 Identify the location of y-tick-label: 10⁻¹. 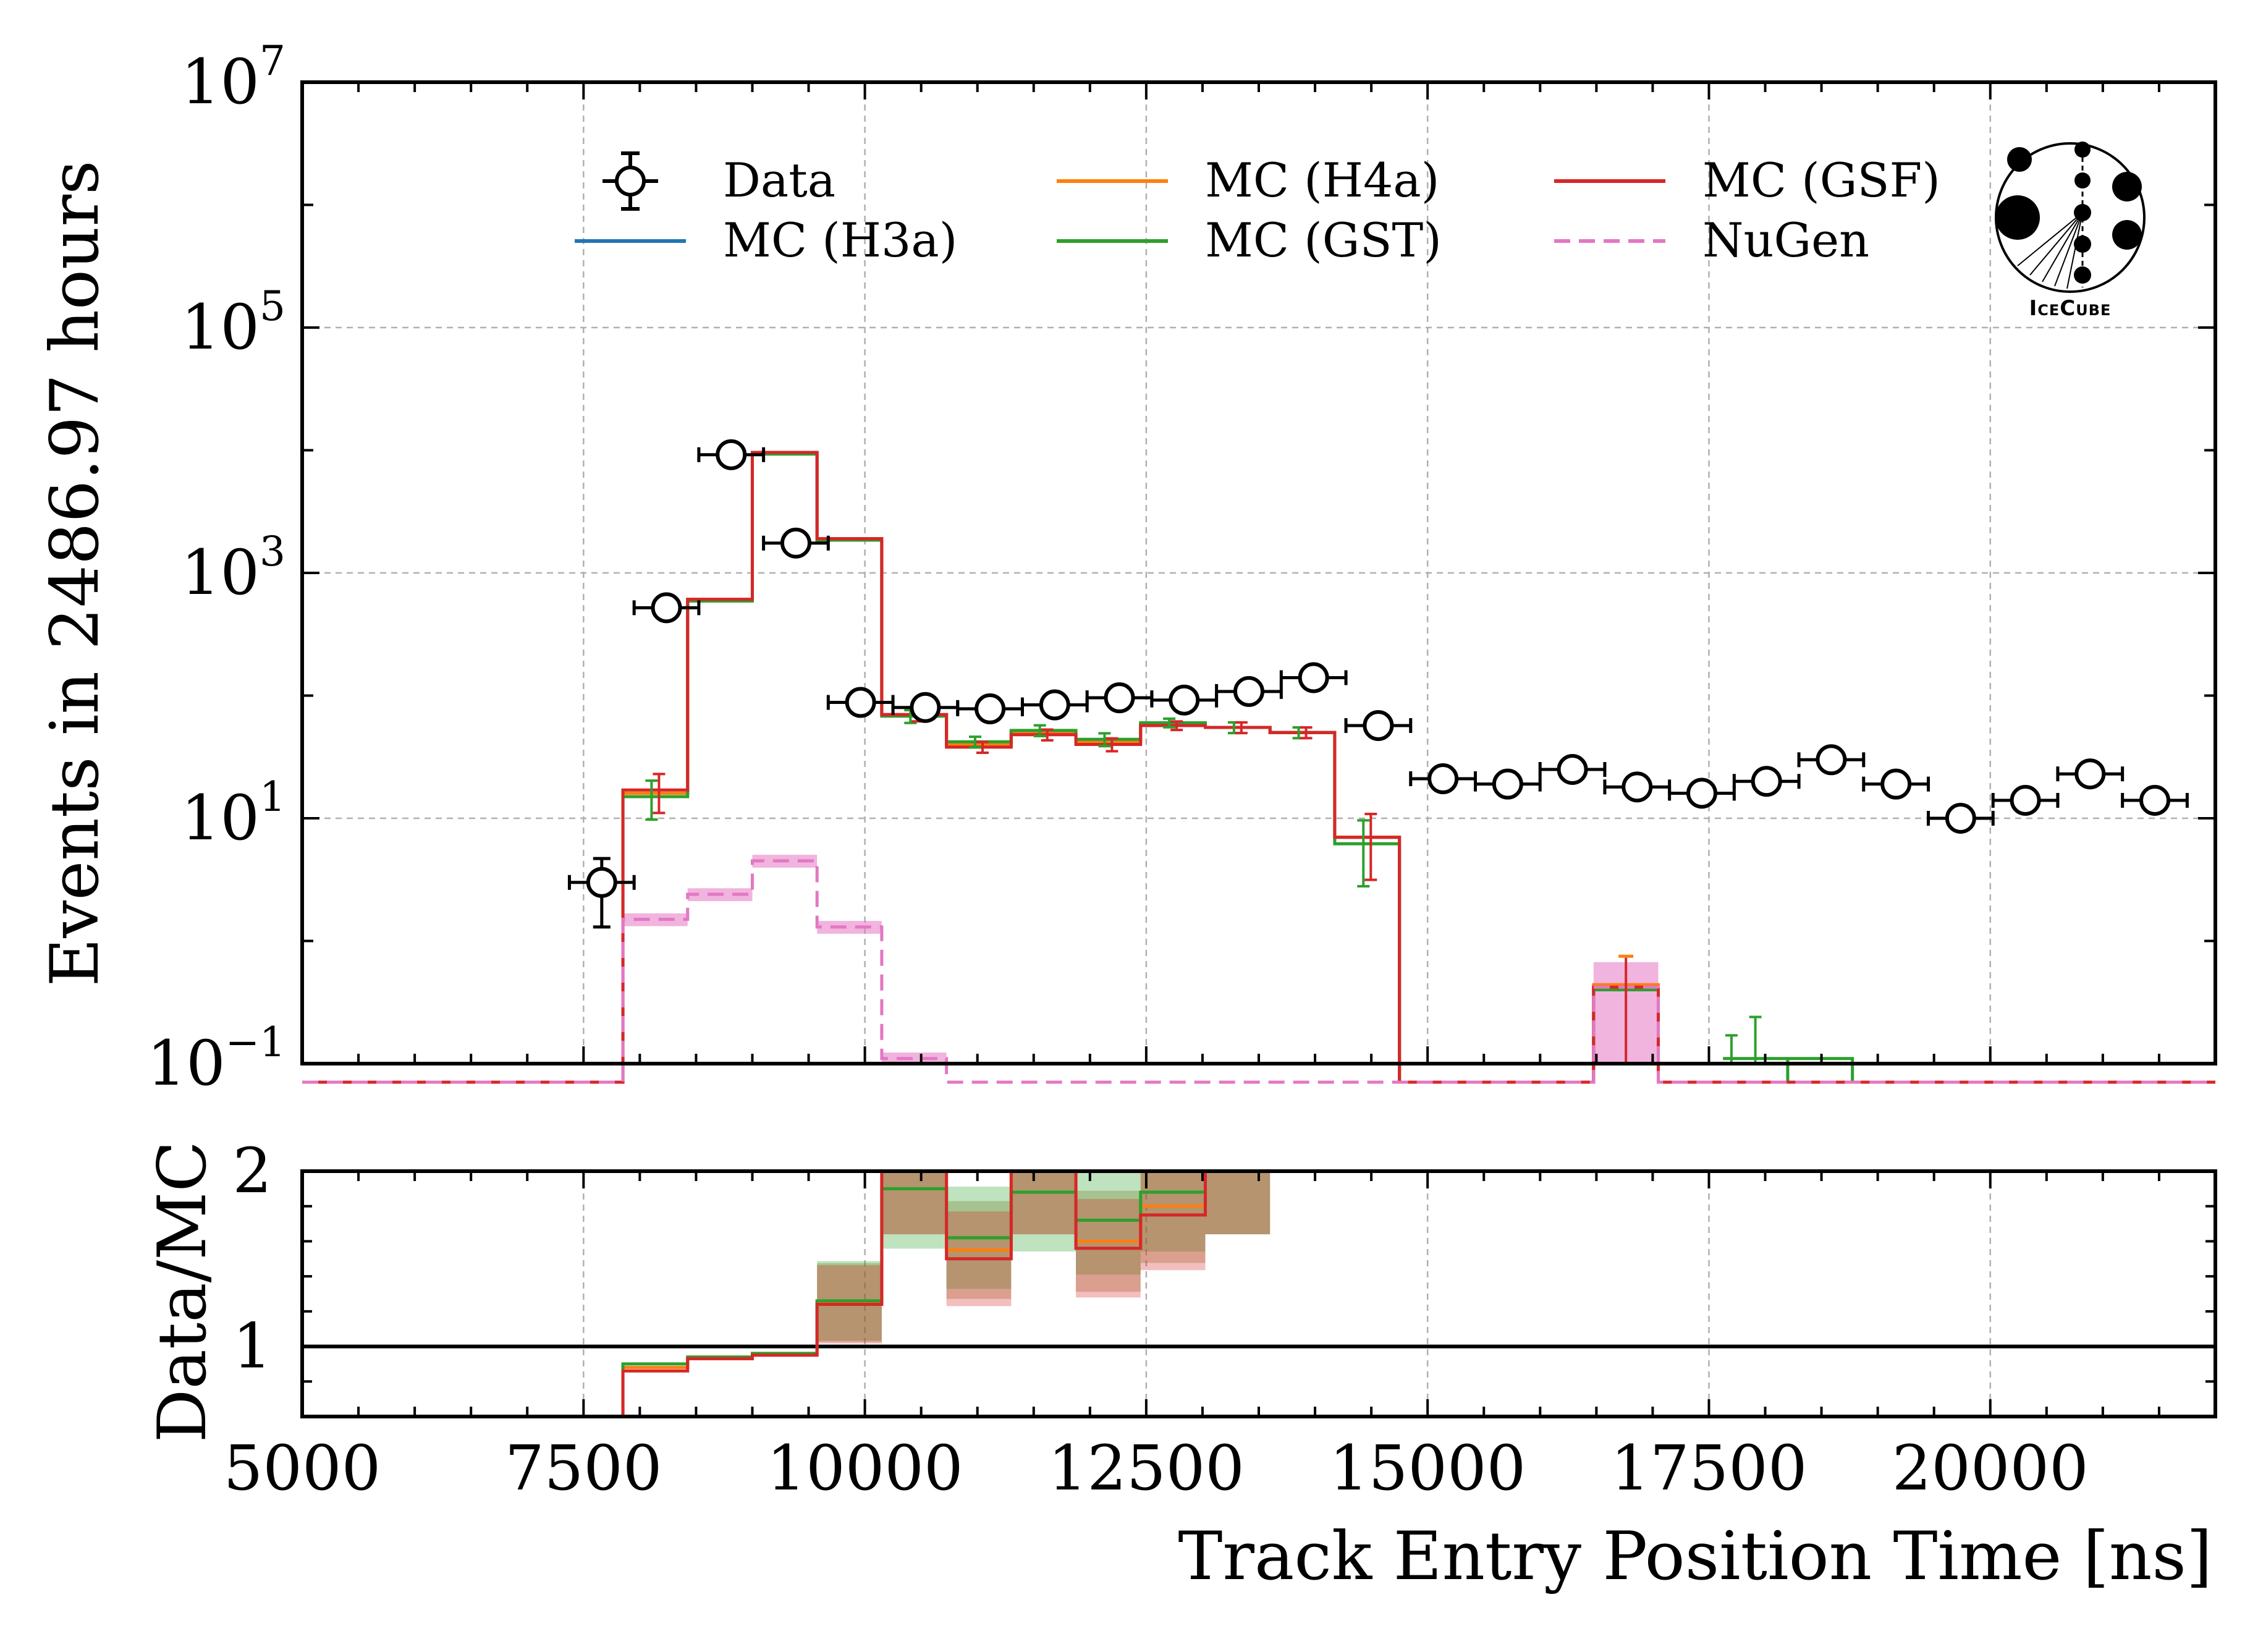
(215, 1059).